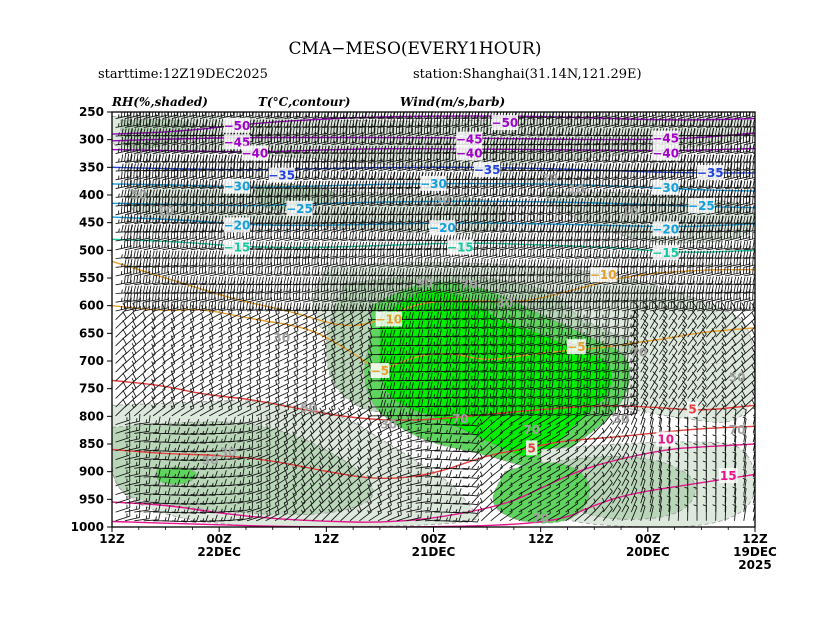 This screenshot has height=642, width=831. What do you see at coordinates (388, 320) in the screenshot?
I see `temp-label: −10` at bounding box center [388, 320].